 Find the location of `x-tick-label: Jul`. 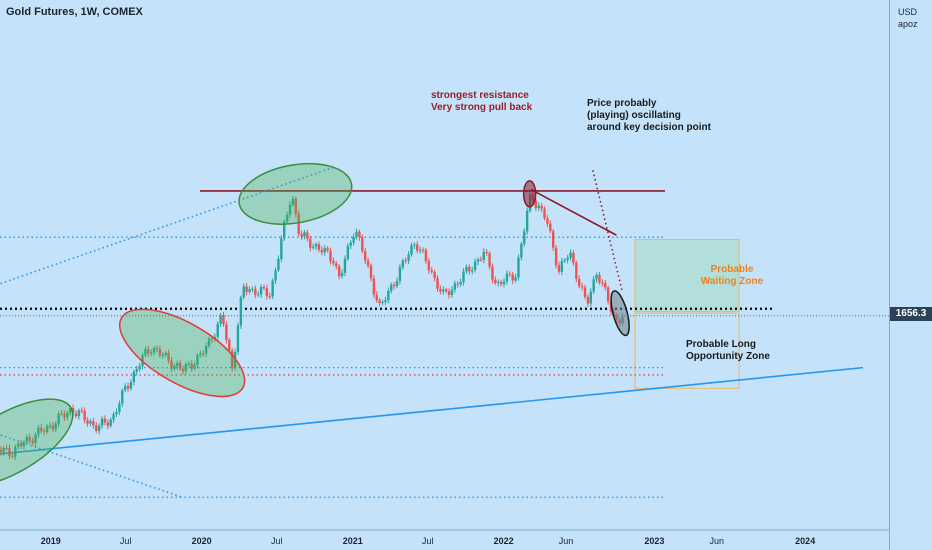

x-tick-label: Jul is located at coordinates (428, 541).